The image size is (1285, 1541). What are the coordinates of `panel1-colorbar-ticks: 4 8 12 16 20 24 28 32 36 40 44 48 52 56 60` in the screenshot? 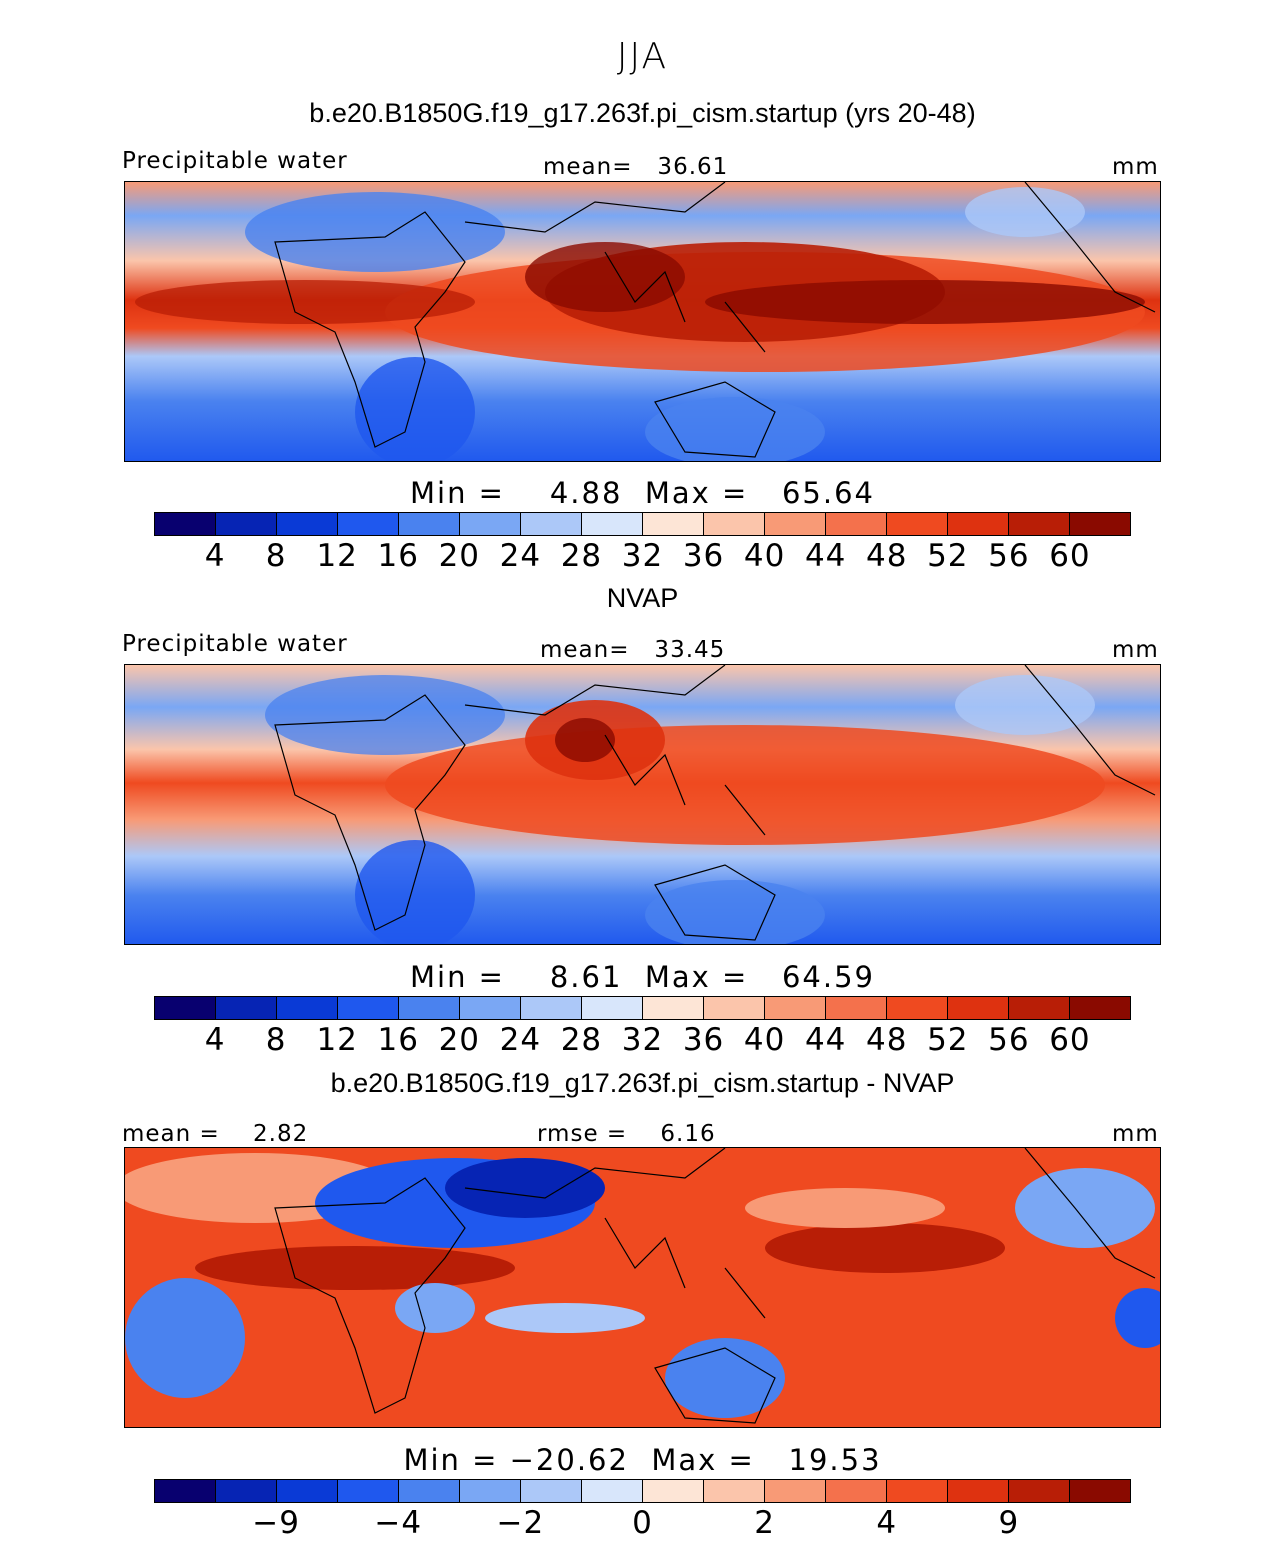 It's located at (642, 556).